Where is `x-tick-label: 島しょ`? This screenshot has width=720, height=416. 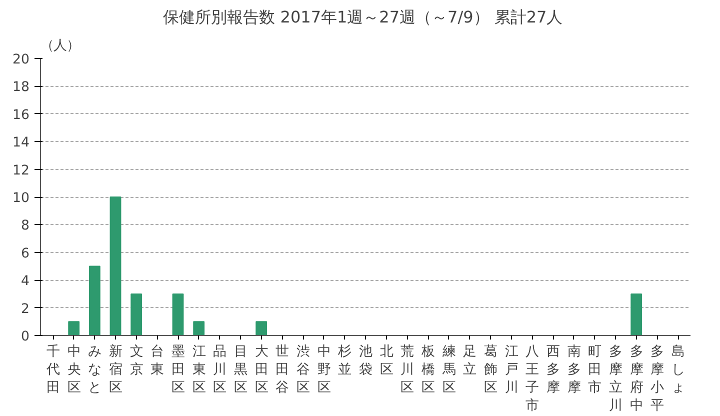
x-tick-label: 島しょ is located at coordinates (678, 370).